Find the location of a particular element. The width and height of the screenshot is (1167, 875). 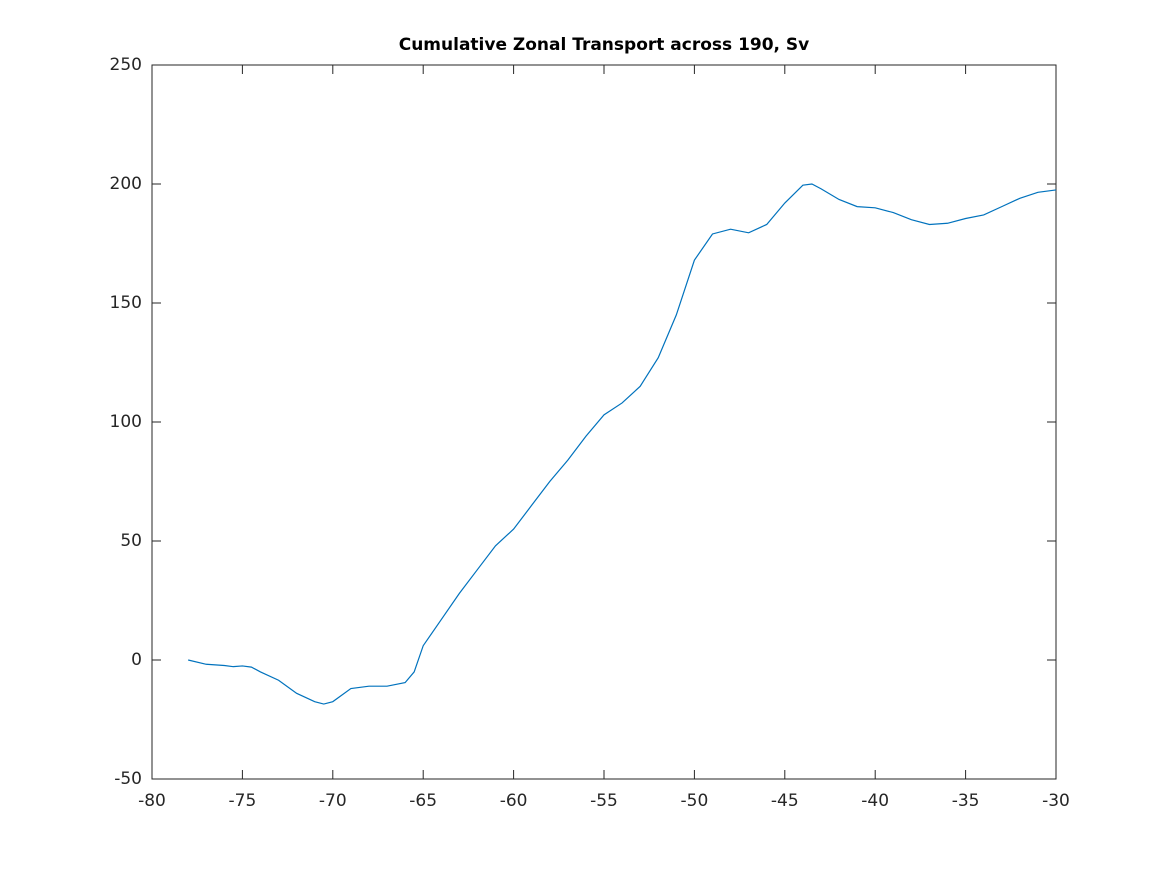

x-tick-label: -45 is located at coordinates (785, 801).